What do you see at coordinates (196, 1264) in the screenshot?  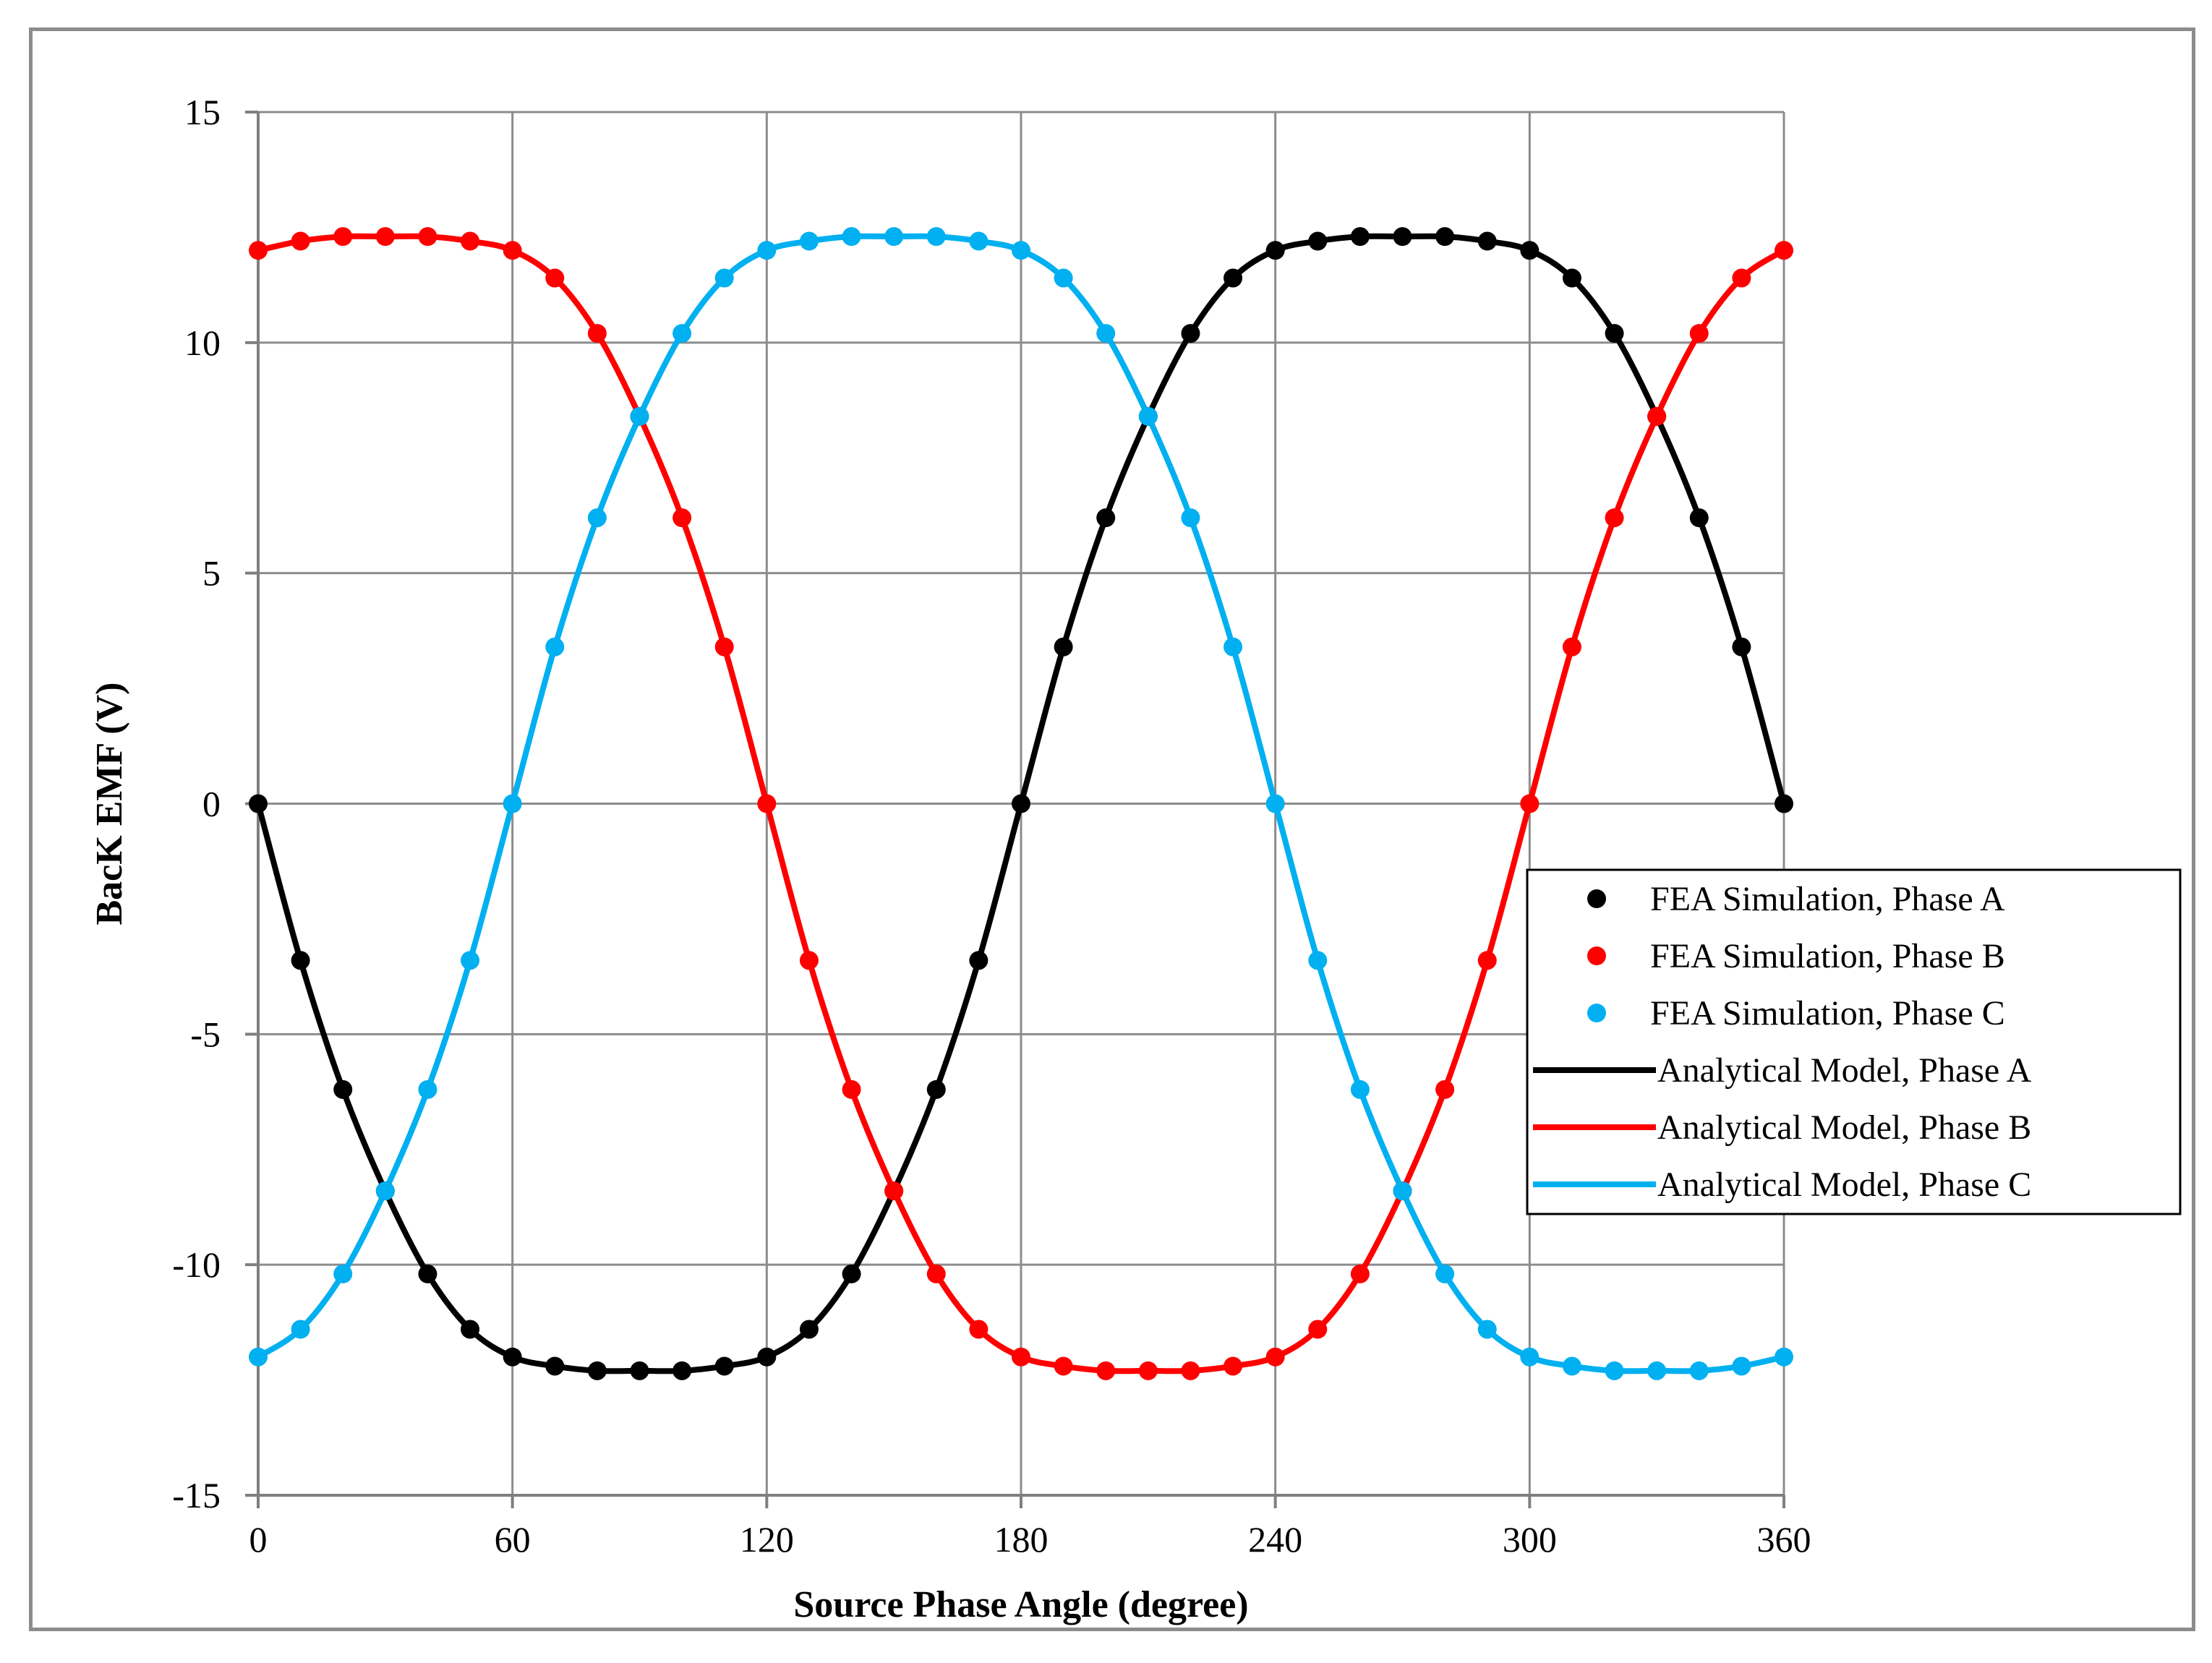 I see `y-tick-label: -10` at bounding box center [196, 1264].